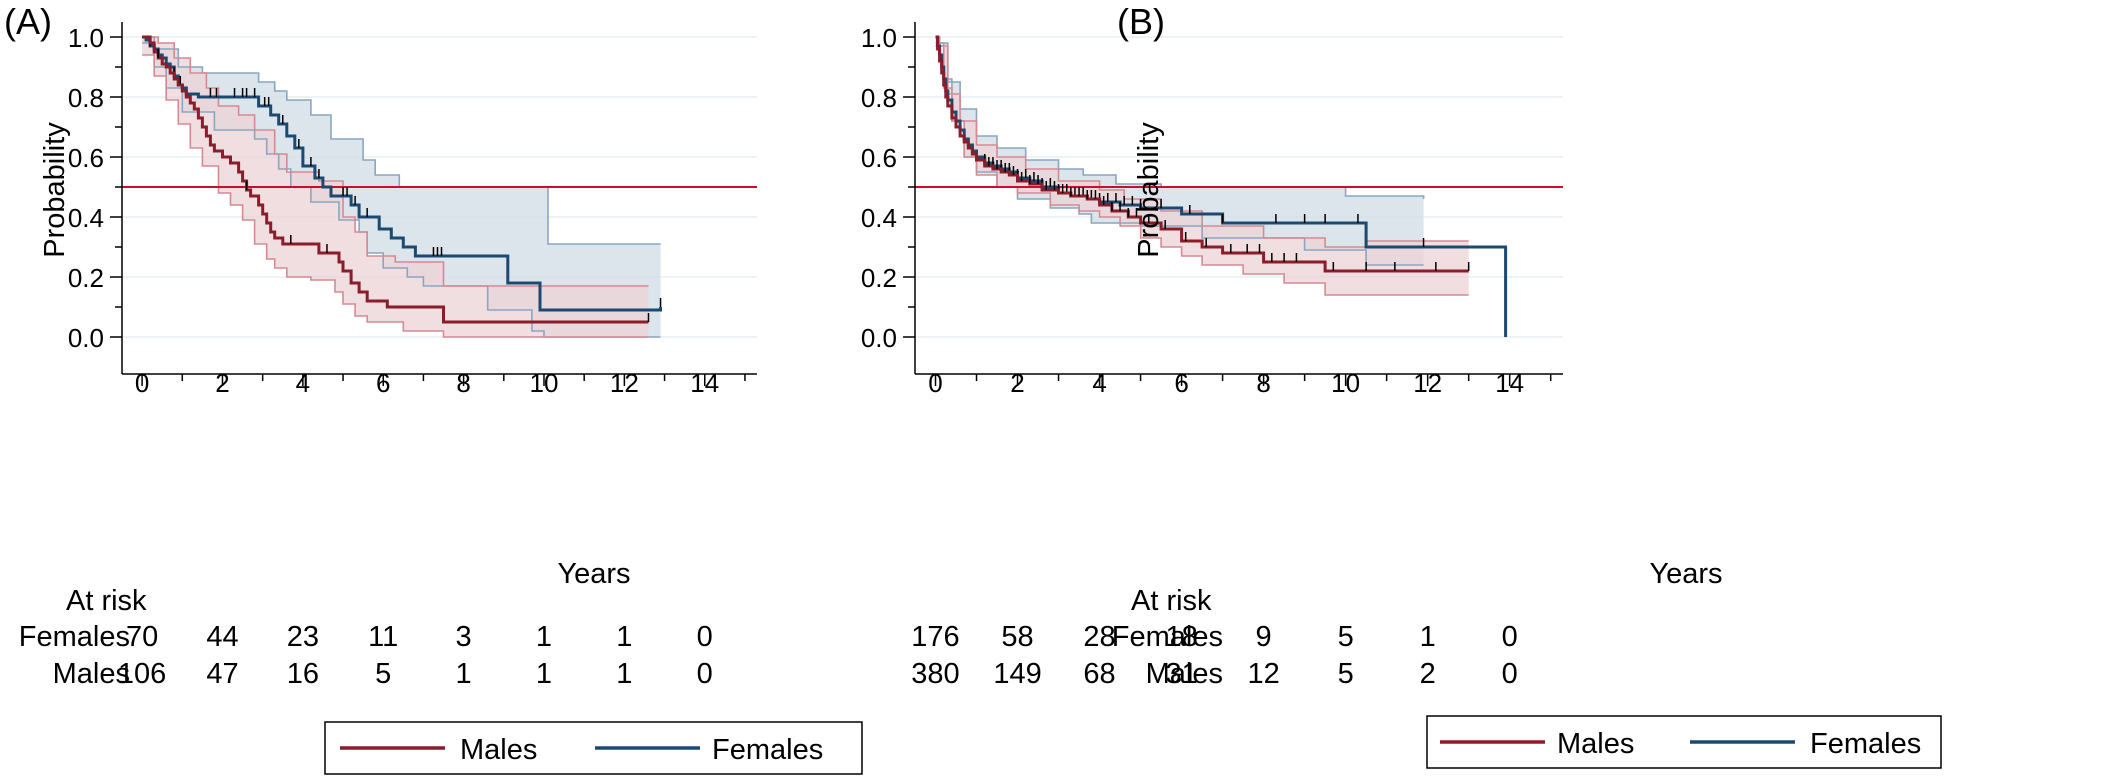 This screenshot has height=778, width=2128. I want to click on y-tick-label-b: 0.4, so click(879, 218).